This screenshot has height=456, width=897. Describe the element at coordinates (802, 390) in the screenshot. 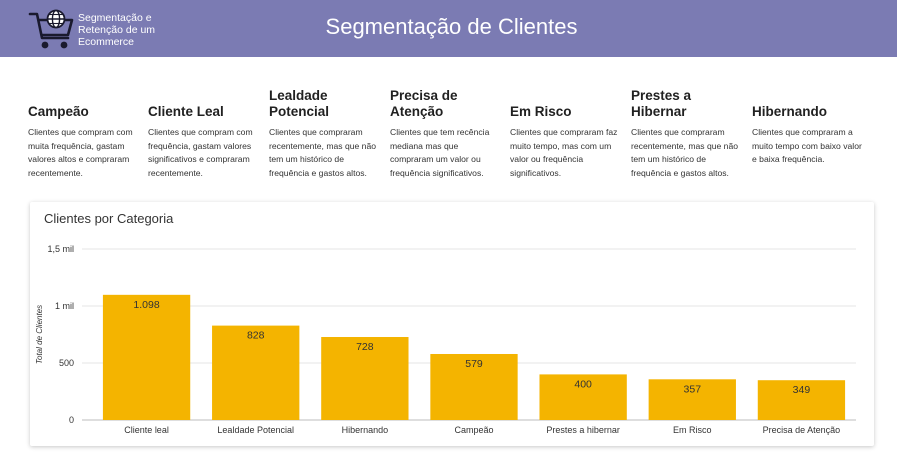

I see `bar-value-label: 349` at that location.